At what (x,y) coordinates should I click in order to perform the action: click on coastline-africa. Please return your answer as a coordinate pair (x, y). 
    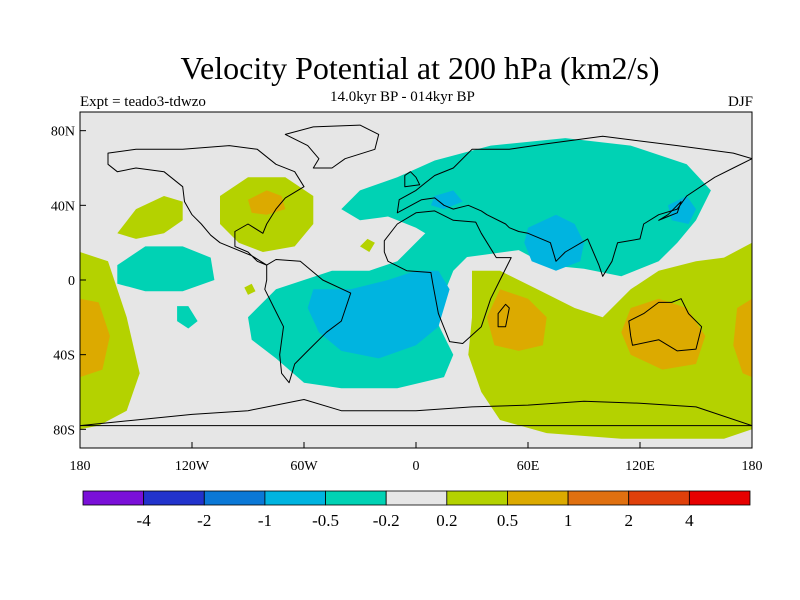
    Looking at the image, I should click on (447, 277).